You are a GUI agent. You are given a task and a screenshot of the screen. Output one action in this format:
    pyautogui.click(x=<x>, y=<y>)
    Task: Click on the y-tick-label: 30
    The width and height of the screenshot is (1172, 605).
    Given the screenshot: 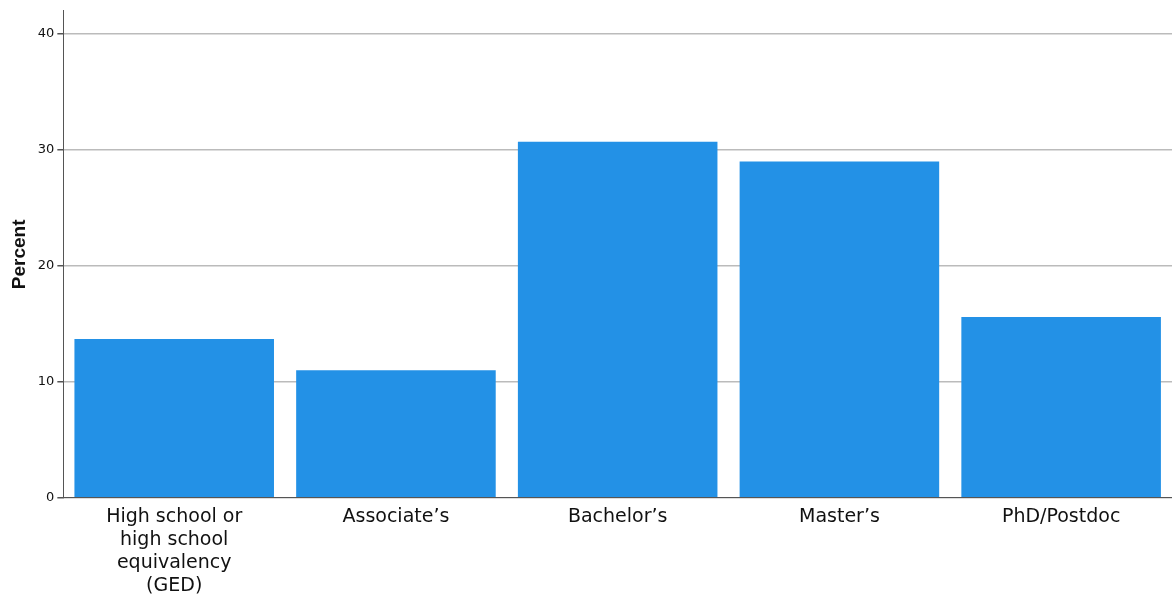 What is the action you would take?
    pyautogui.click(x=46, y=149)
    